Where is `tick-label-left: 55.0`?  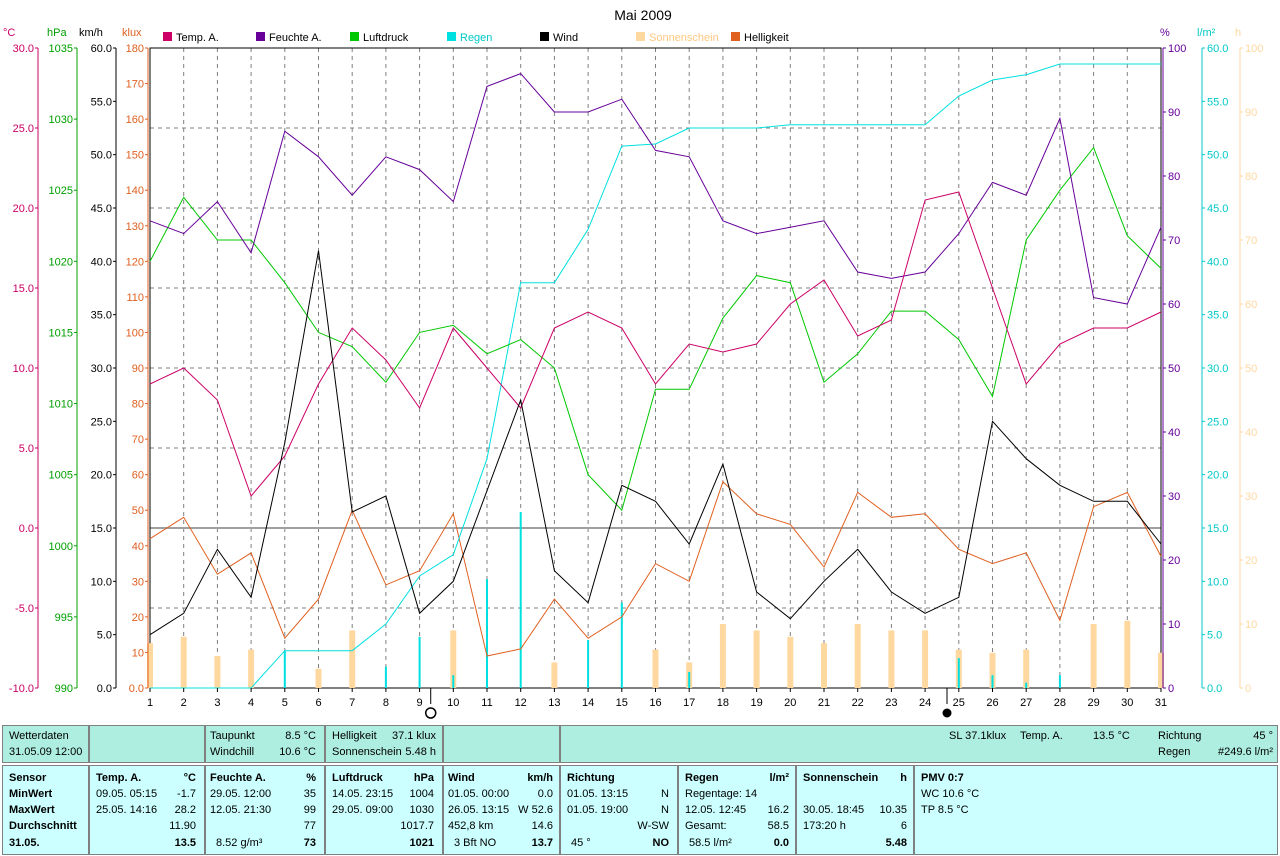 tick-label-left: 55.0 is located at coordinates (101, 102).